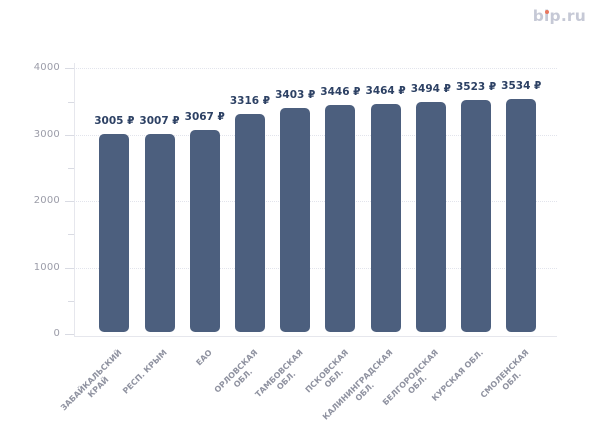  I want to click on y-axis-tick-label: 0, so click(56, 333).